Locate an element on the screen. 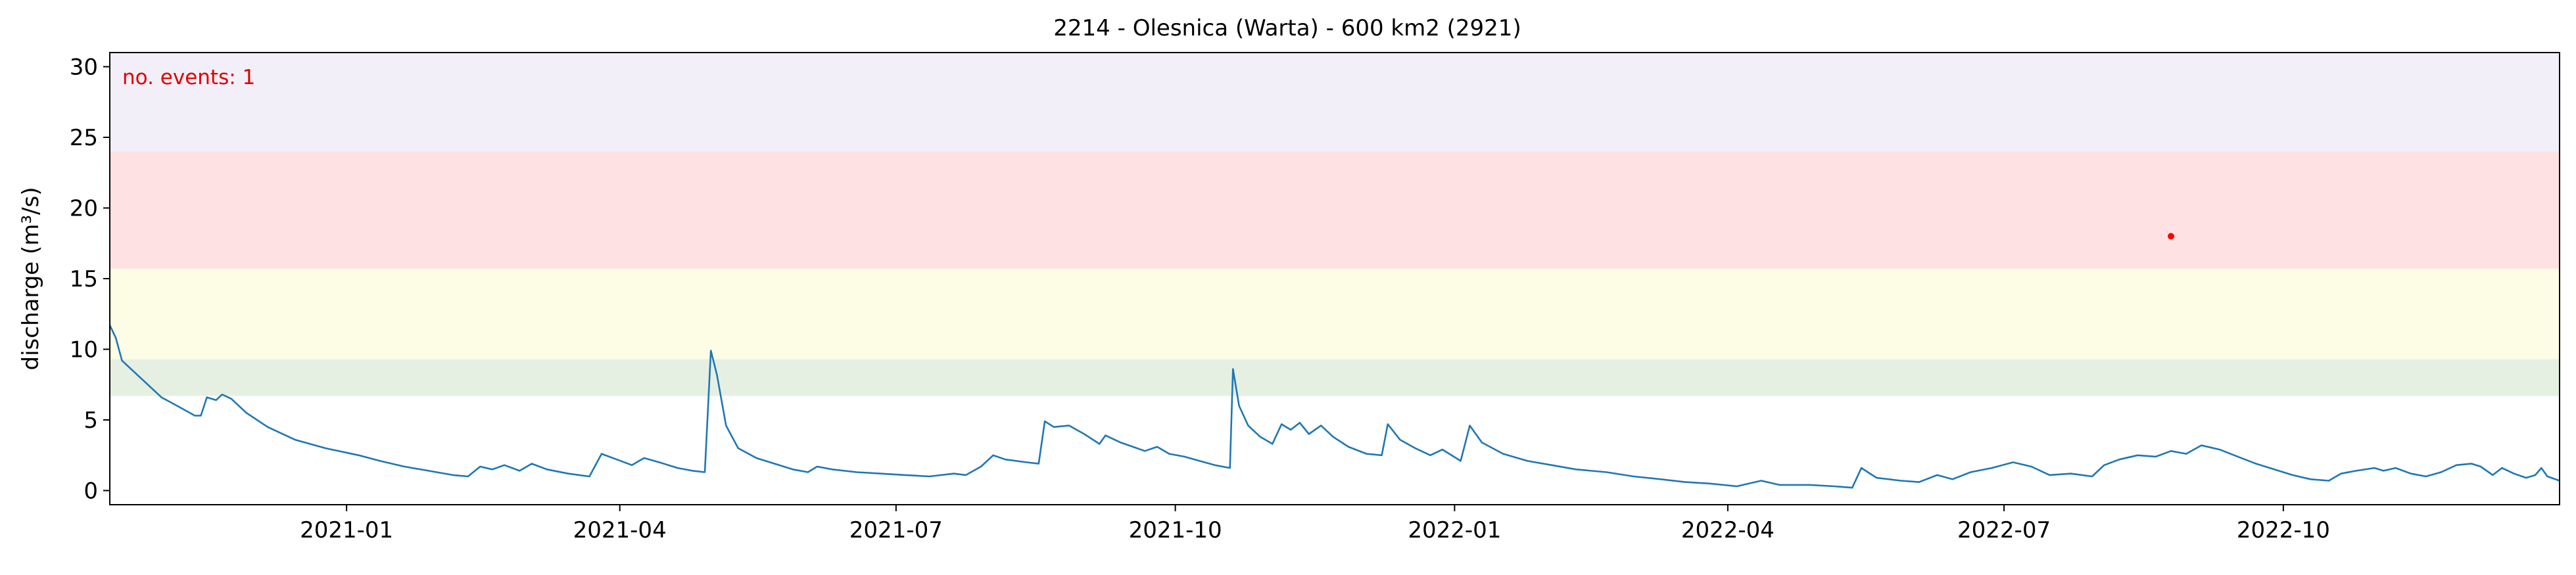  y-tick-label: 0 is located at coordinates (91, 492).